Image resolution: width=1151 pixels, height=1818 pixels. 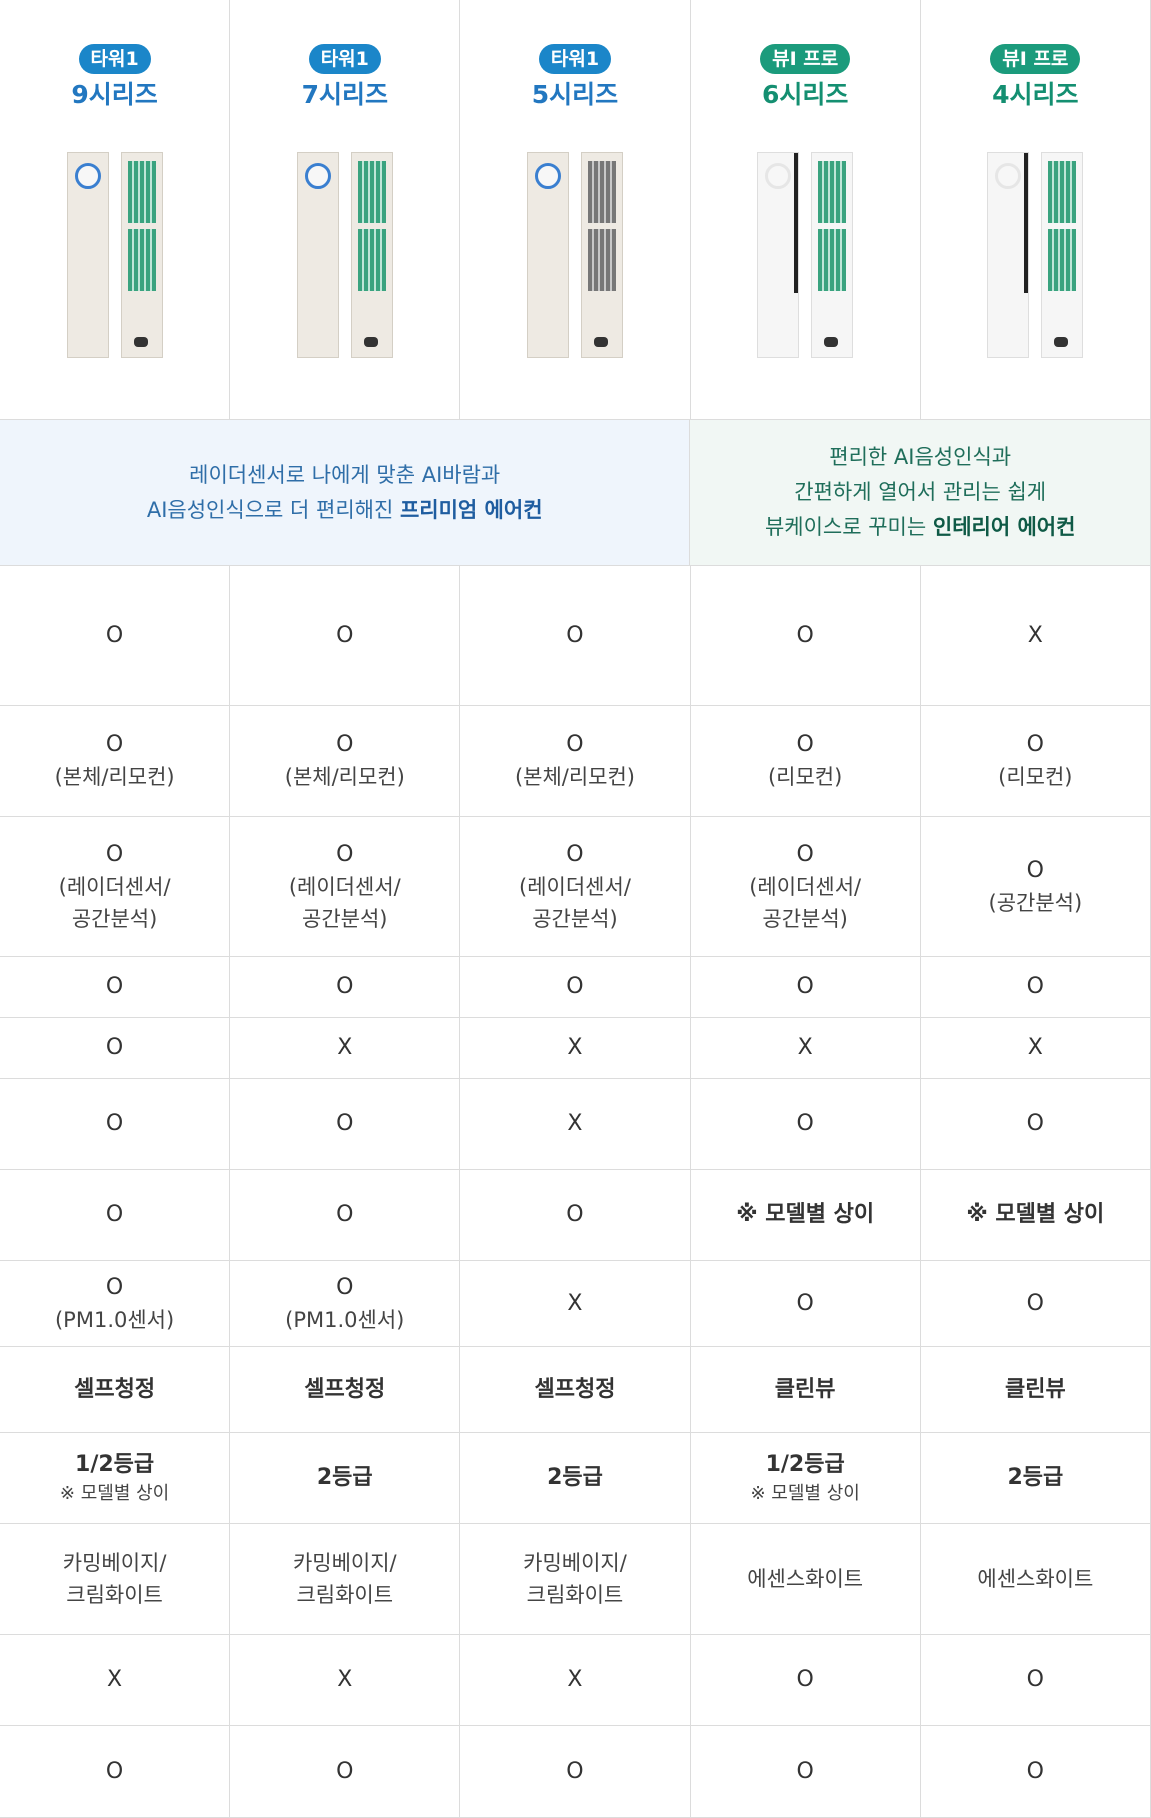 I want to click on feature-cell: 에센스화이트, so click(x=1036, y=1579).